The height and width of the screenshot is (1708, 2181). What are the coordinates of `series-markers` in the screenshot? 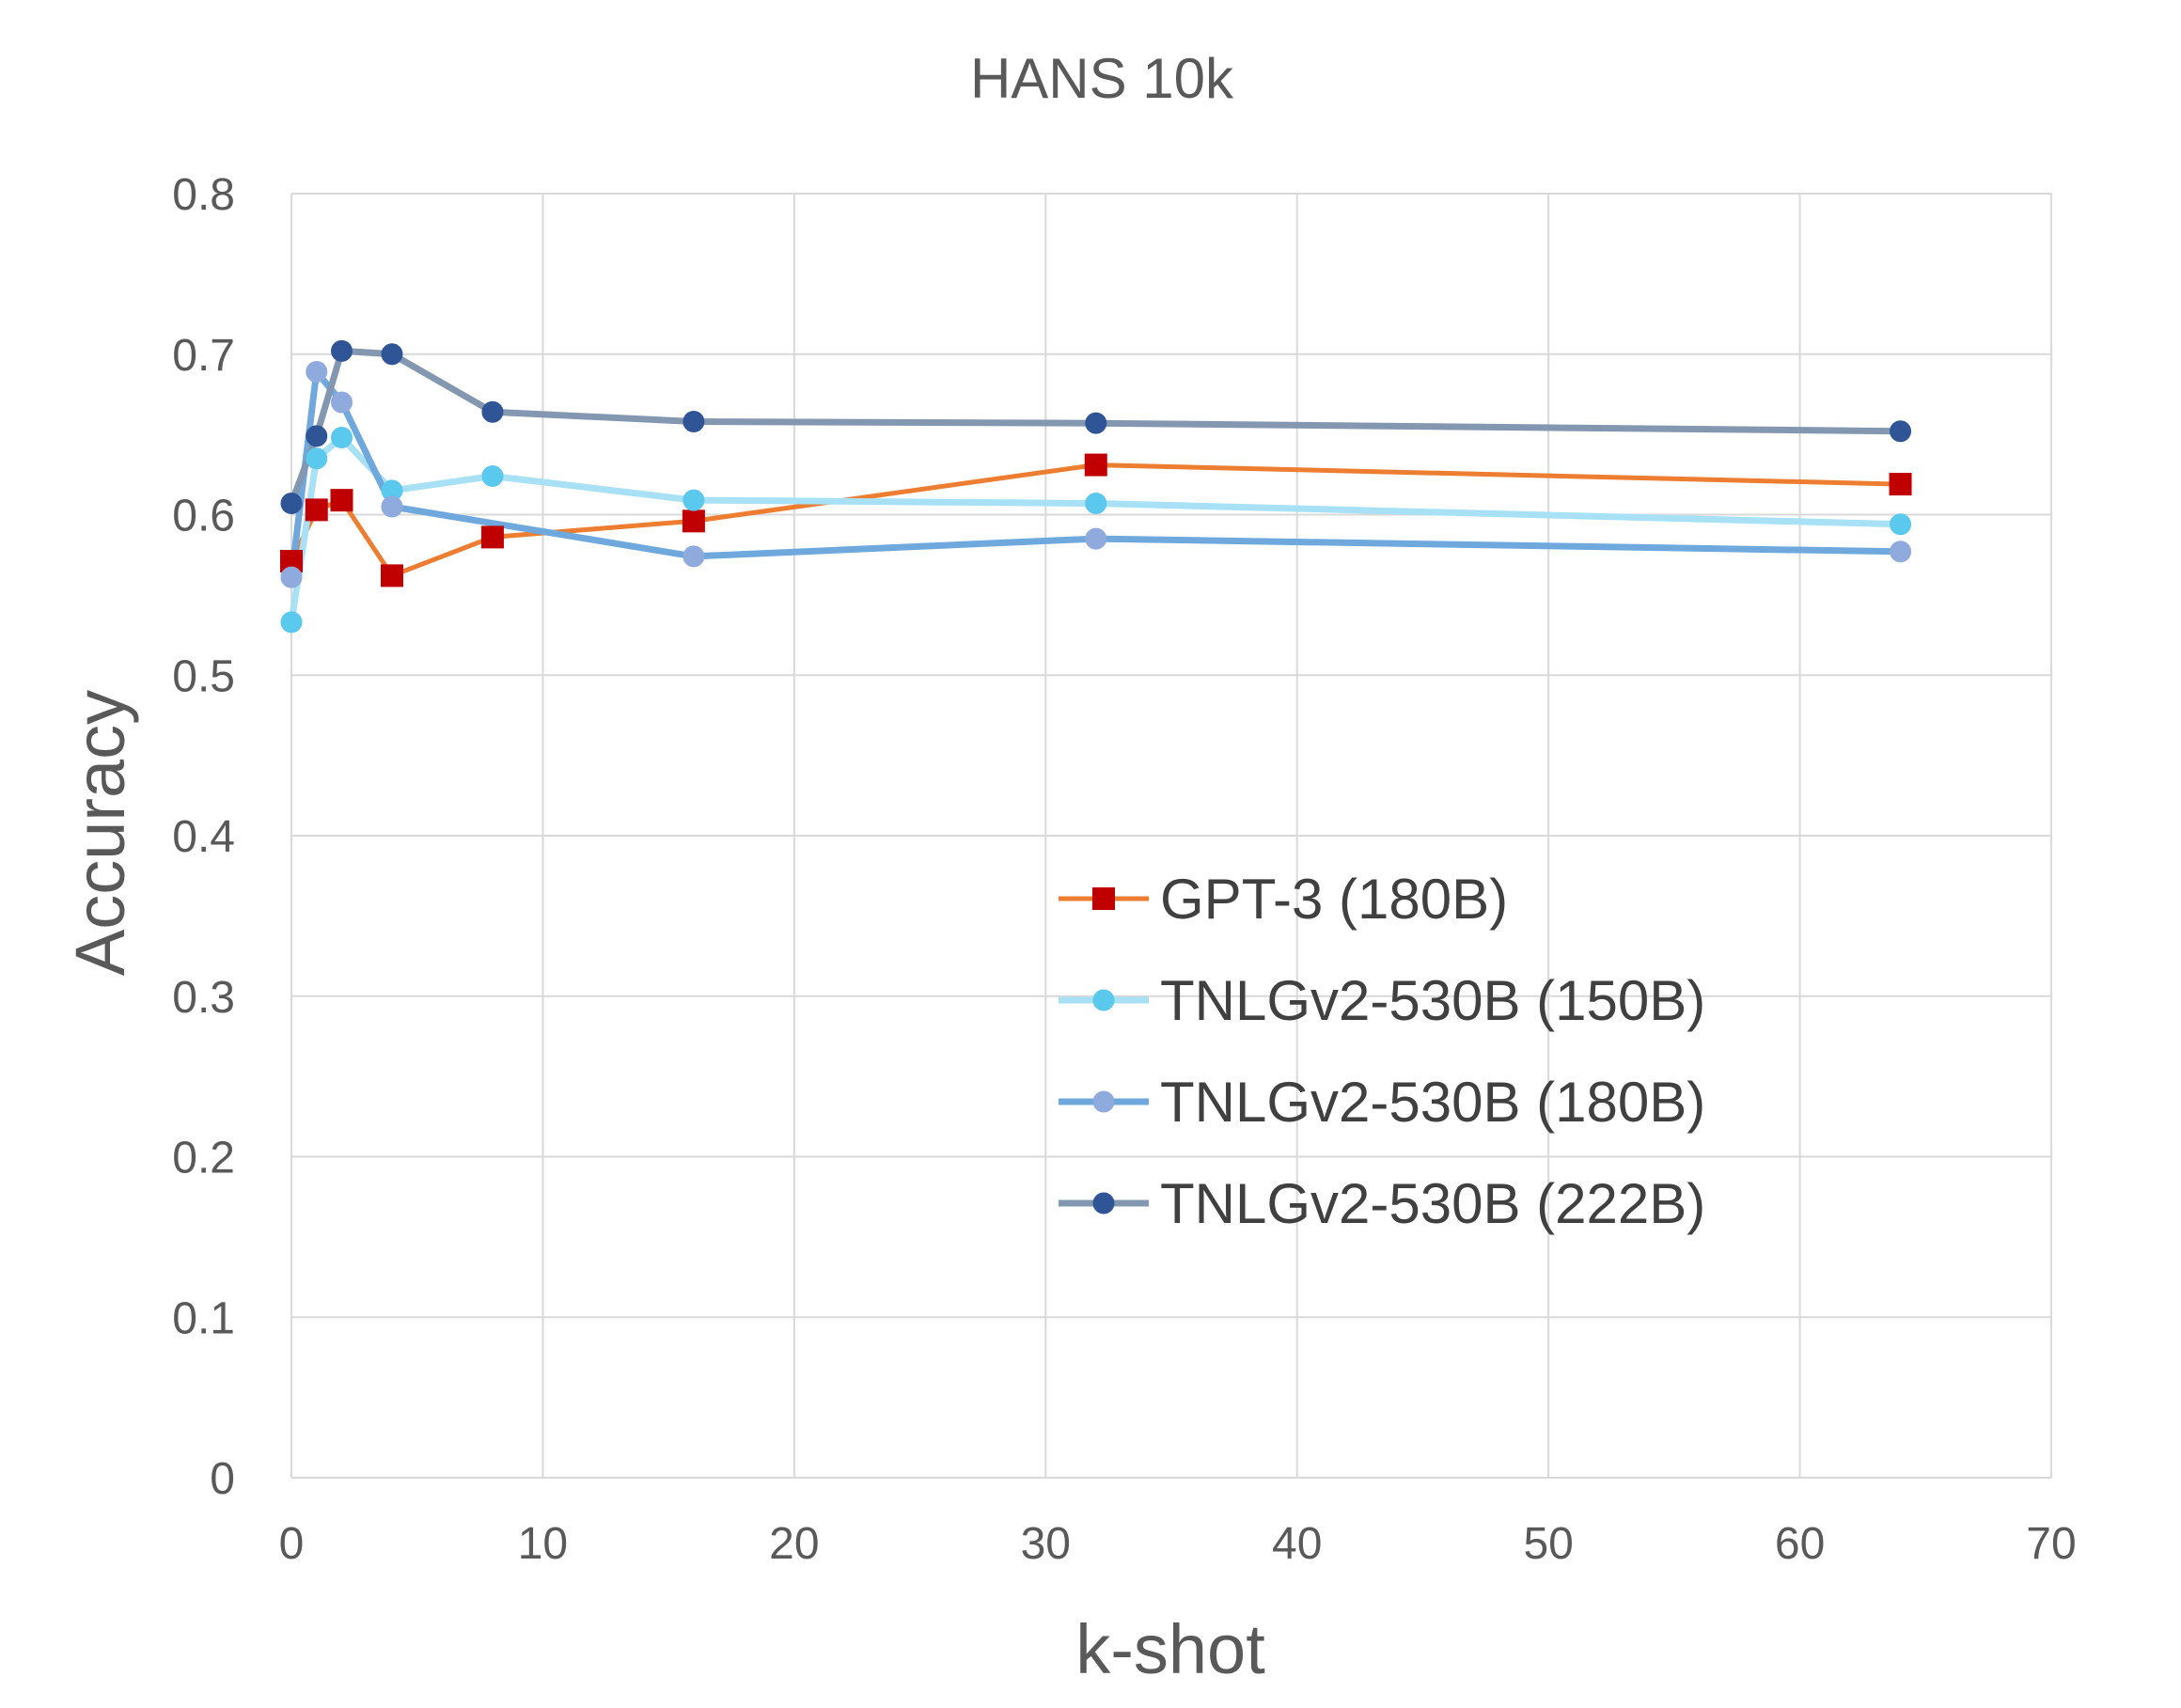 It's located at (1096, 486).